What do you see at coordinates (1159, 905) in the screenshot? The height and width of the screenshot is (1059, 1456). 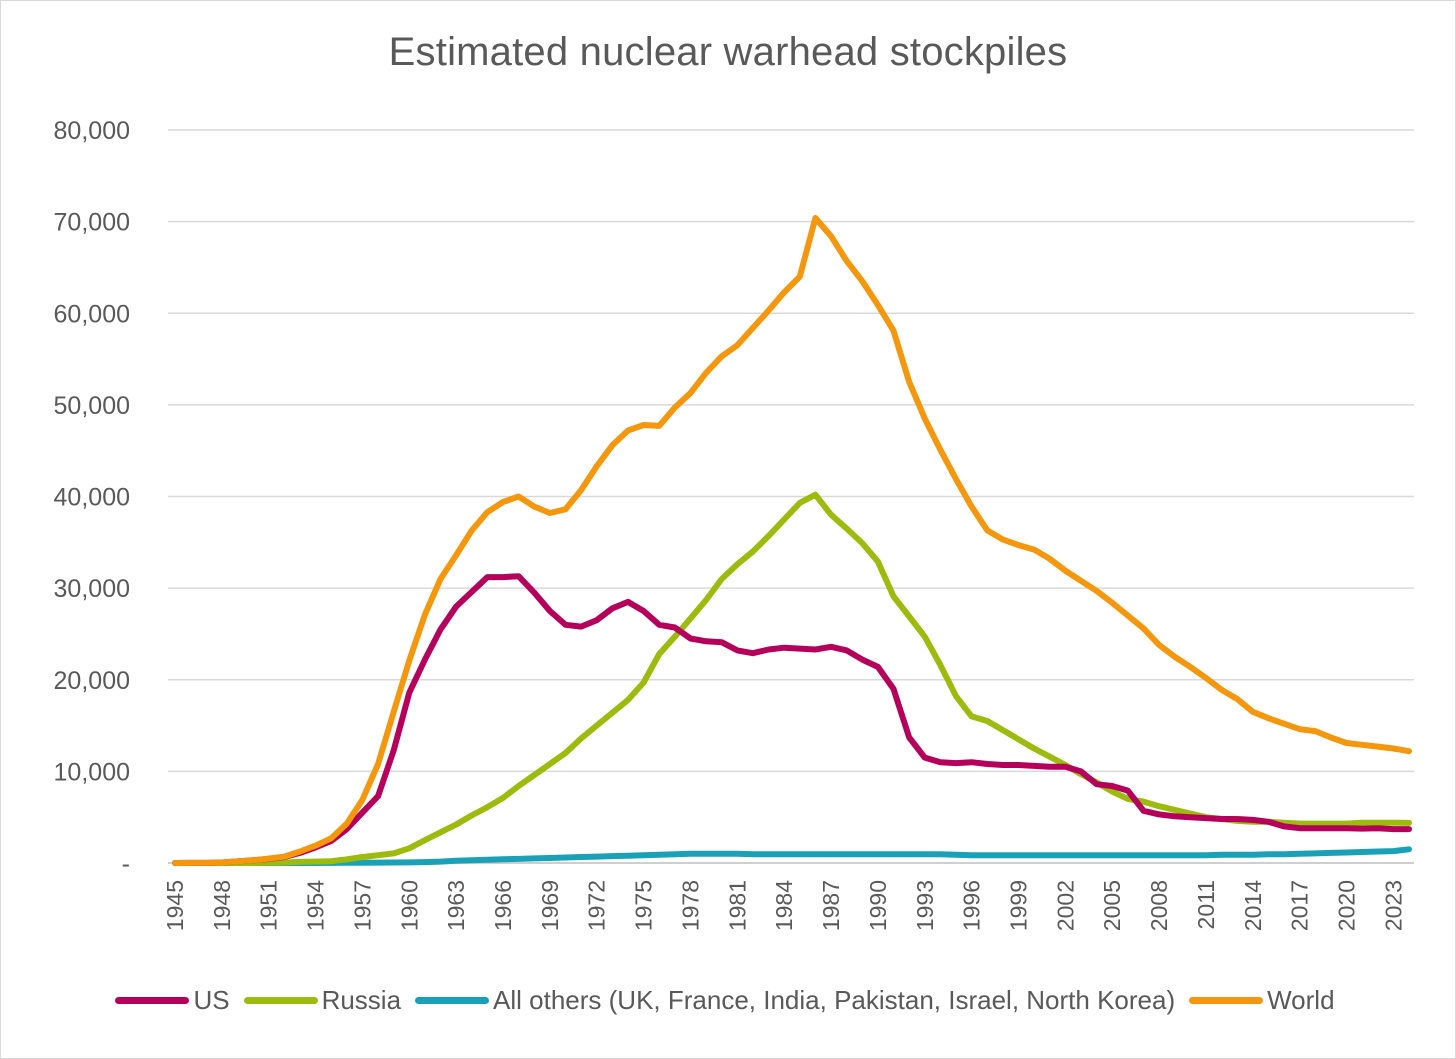 I see `x-tick-label: 2008` at bounding box center [1159, 905].